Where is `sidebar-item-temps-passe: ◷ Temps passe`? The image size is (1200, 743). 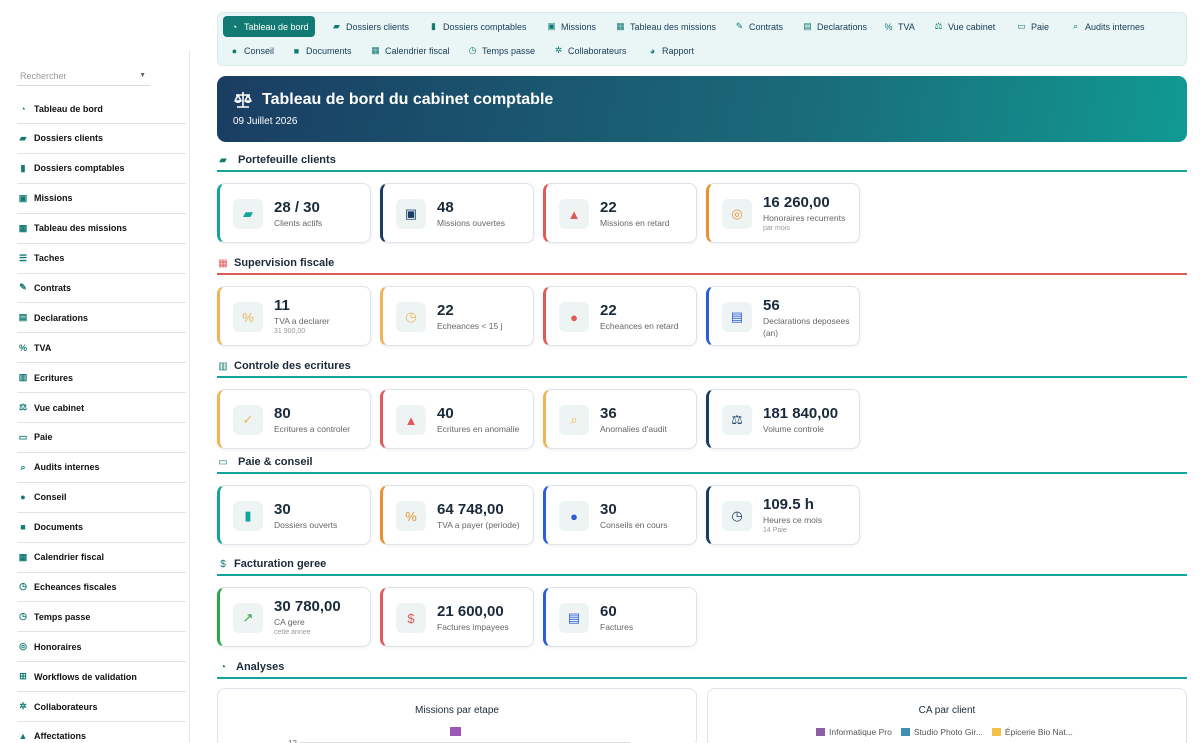
sidebar-item-temps-passe: ◷ Temps passe is located at coordinates (101, 617).